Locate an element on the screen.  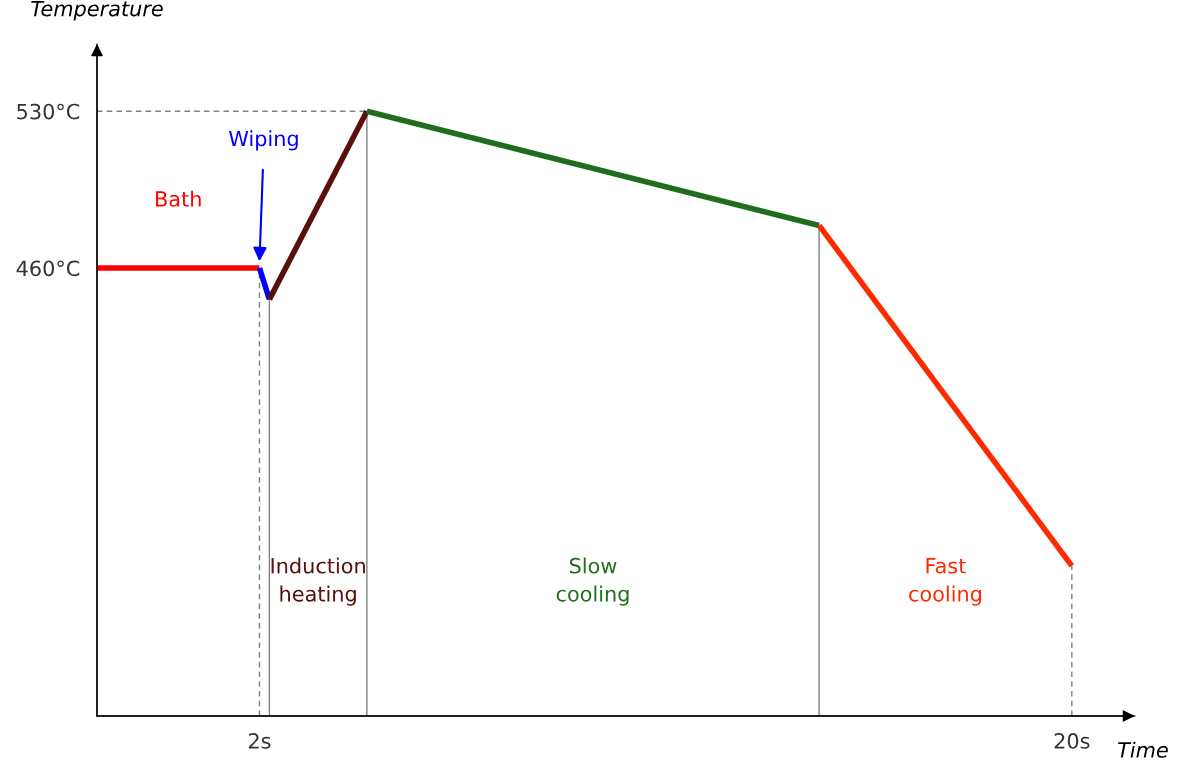
x-axis-title: Time is located at coordinates (1143, 749).